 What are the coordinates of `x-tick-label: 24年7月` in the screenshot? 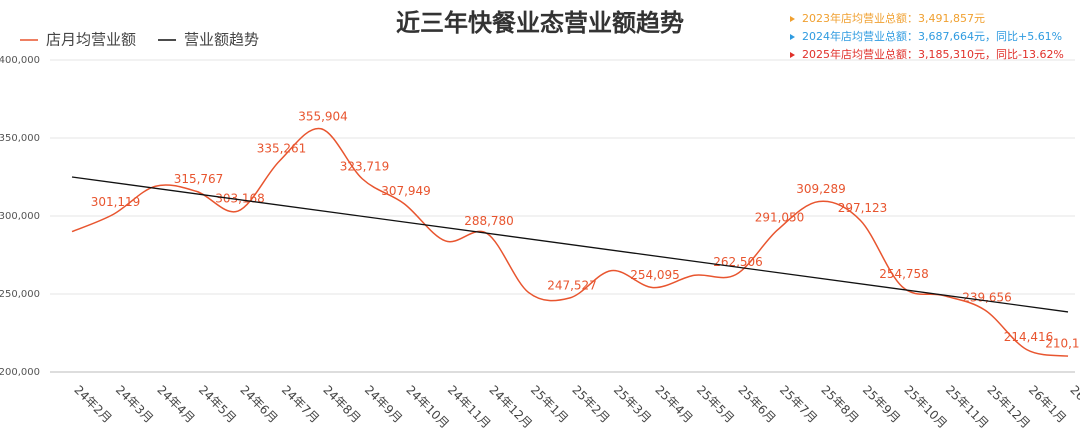 It's located at (300, 404).